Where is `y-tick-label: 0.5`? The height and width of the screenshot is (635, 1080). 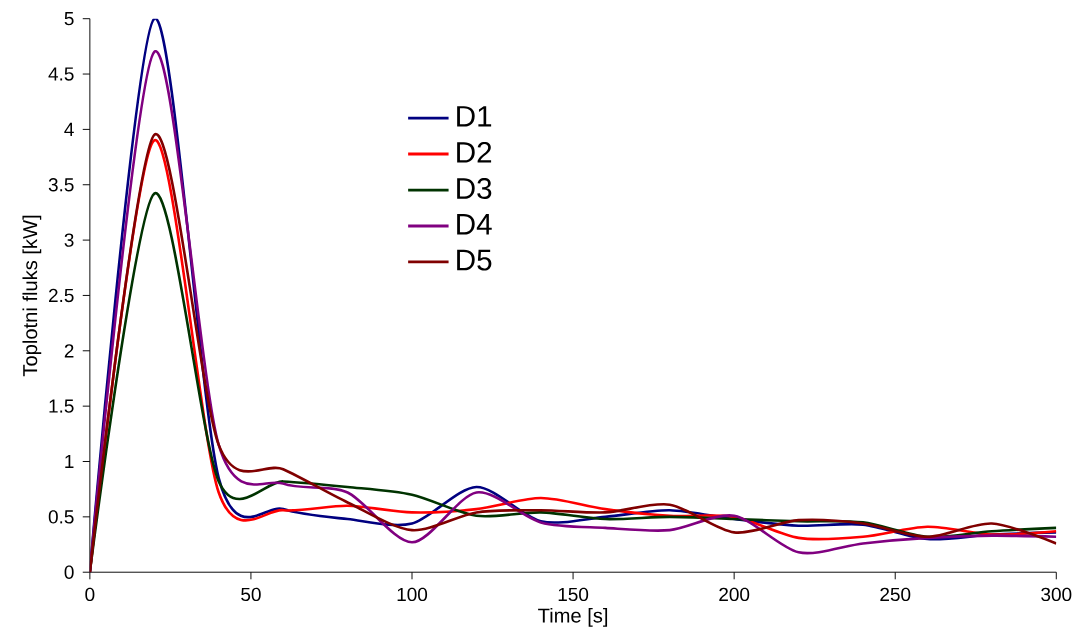 y-tick-label: 0.5 is located at coordinates (61, 517).